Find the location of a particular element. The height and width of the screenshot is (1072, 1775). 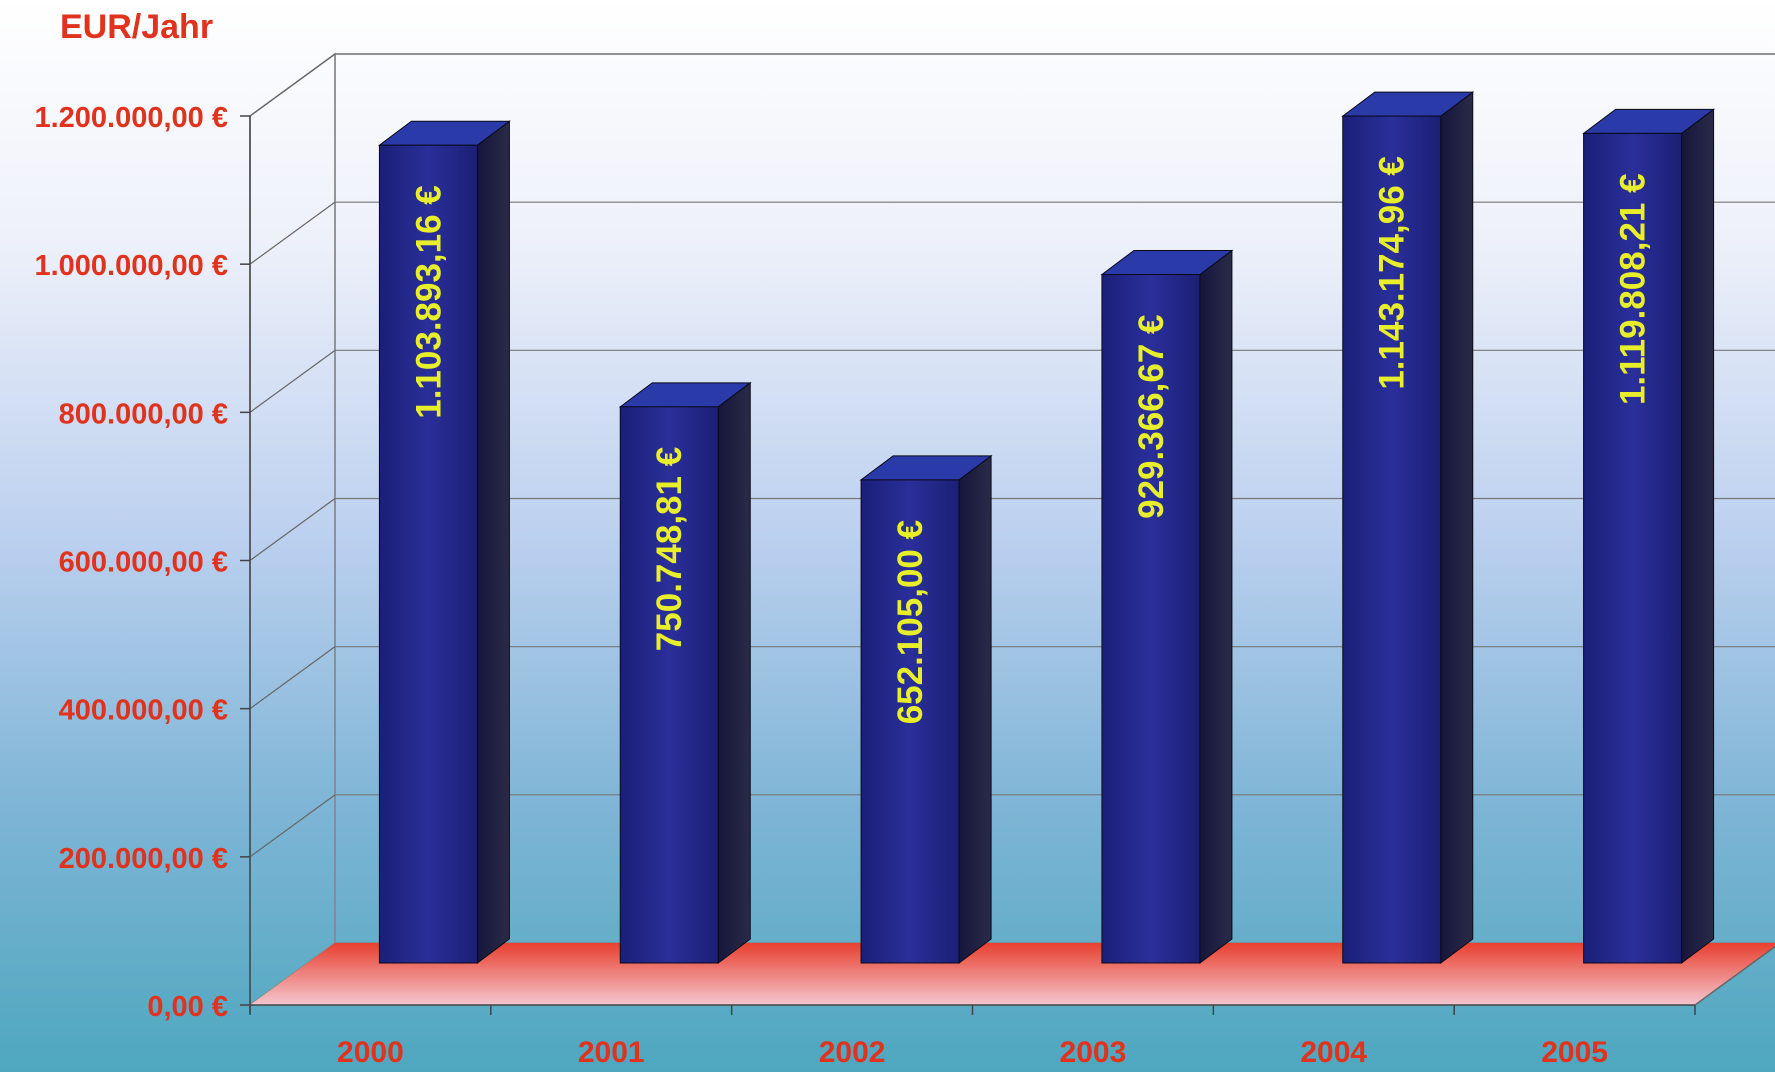

bar-value-label: 750.748,81 € is located at coordinates (669, 549).